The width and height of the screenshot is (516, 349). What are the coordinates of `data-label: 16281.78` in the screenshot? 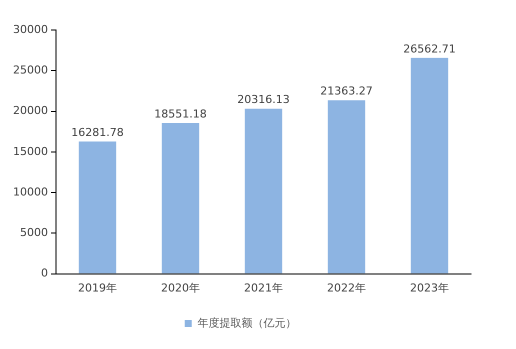 It's located at (97, 132).